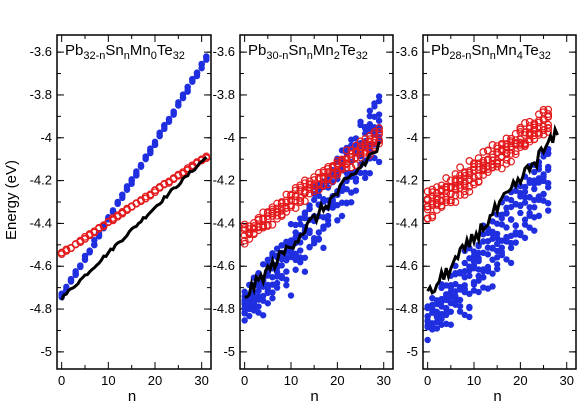 The width and height of the screenshot is (581, 402). Describe the element at coordinates (125, 52) in the screenshot. I see `panel-title: Pb32-nSnnMn0Te32` at that location.